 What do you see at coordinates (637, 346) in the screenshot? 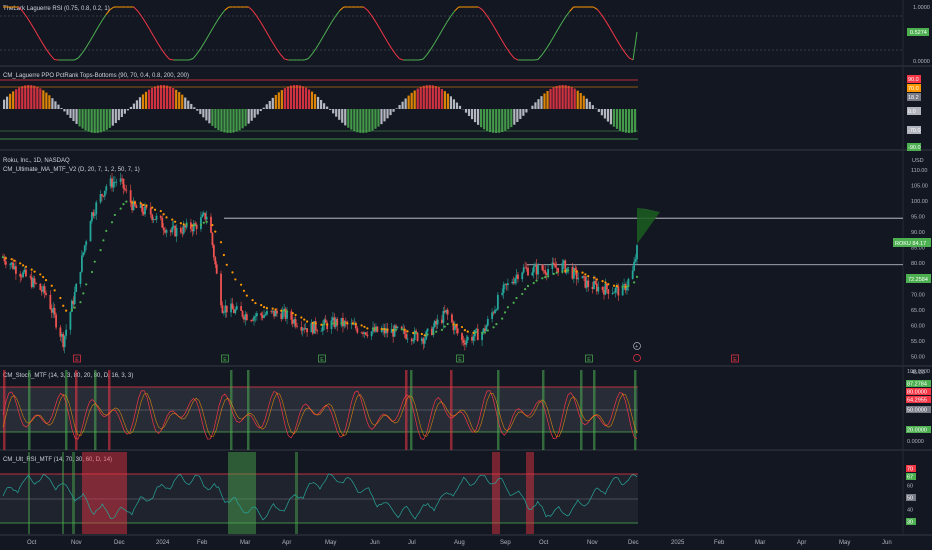
I see `add-icon` at bounding box center [637, 346].